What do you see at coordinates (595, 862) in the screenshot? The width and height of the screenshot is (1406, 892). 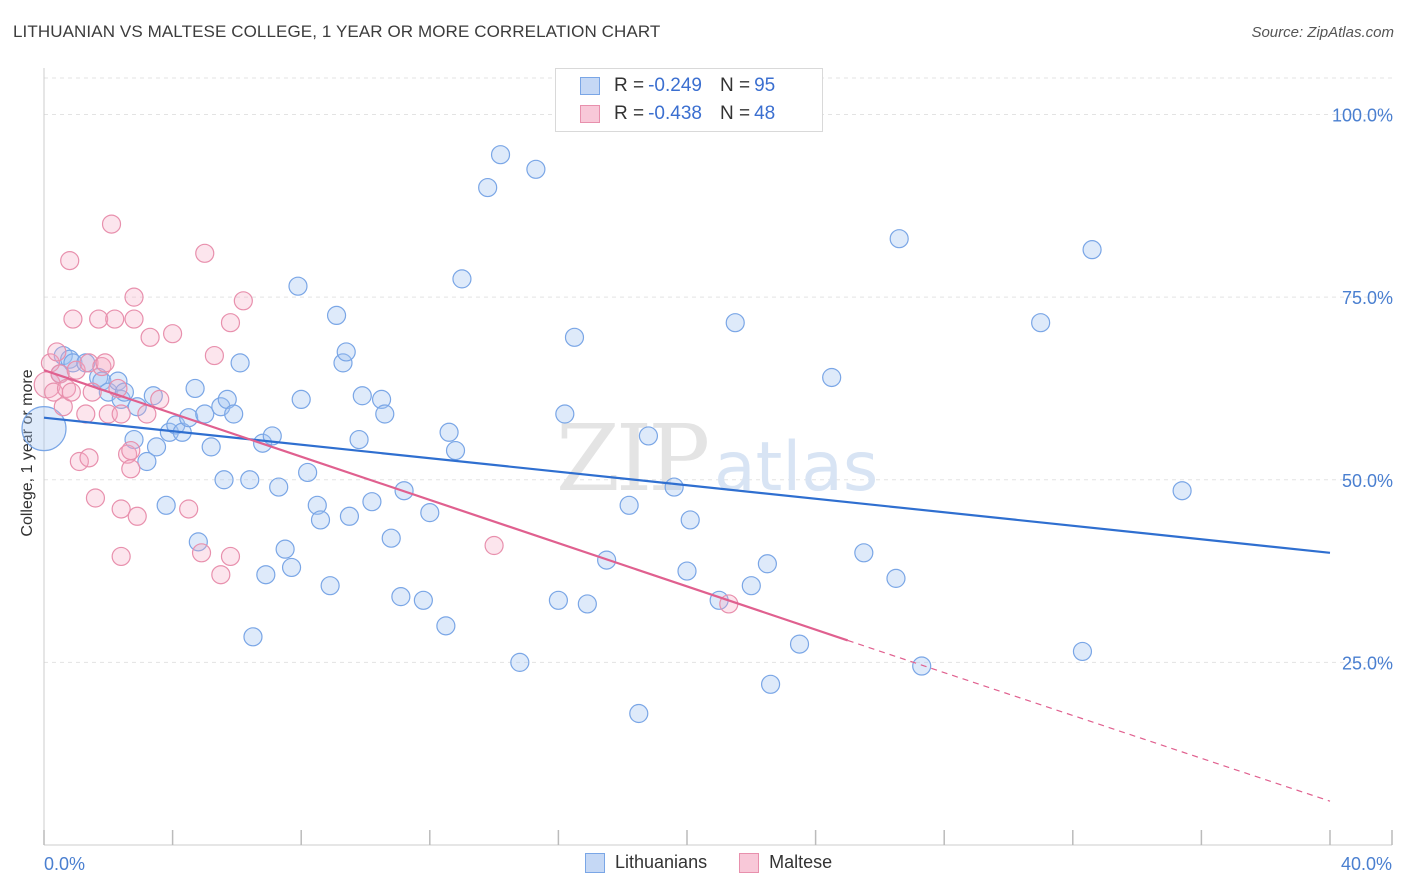 I see `legend-swatch-lithuanians` at bounding box center [595, 862].